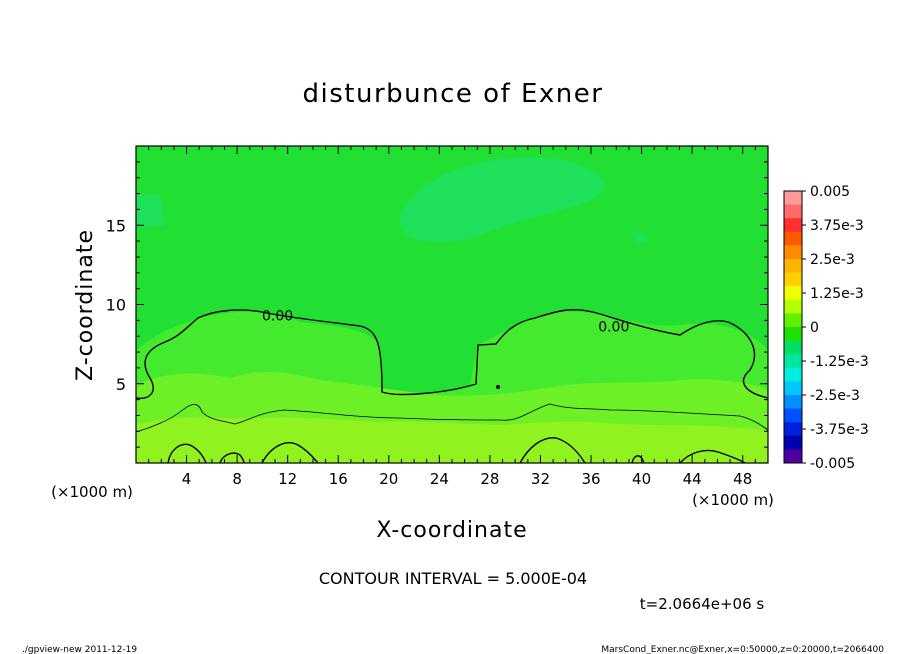  What do you see at coordinates (641, 479) in the screenshot?
I see `x-tick-label: 40` at bounding box center [641, 479].